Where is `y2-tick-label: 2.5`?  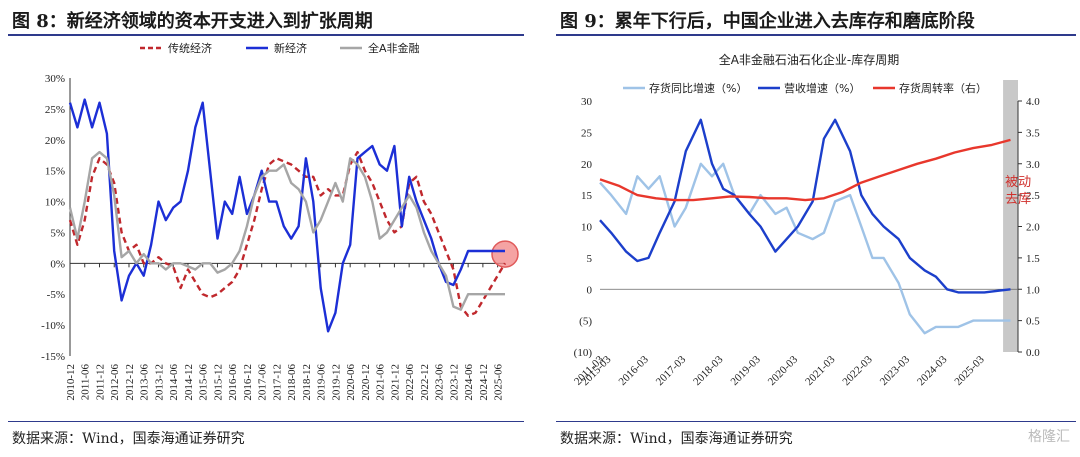
y2-tick-label: 2.5 is located at coordinates (1033, 196).